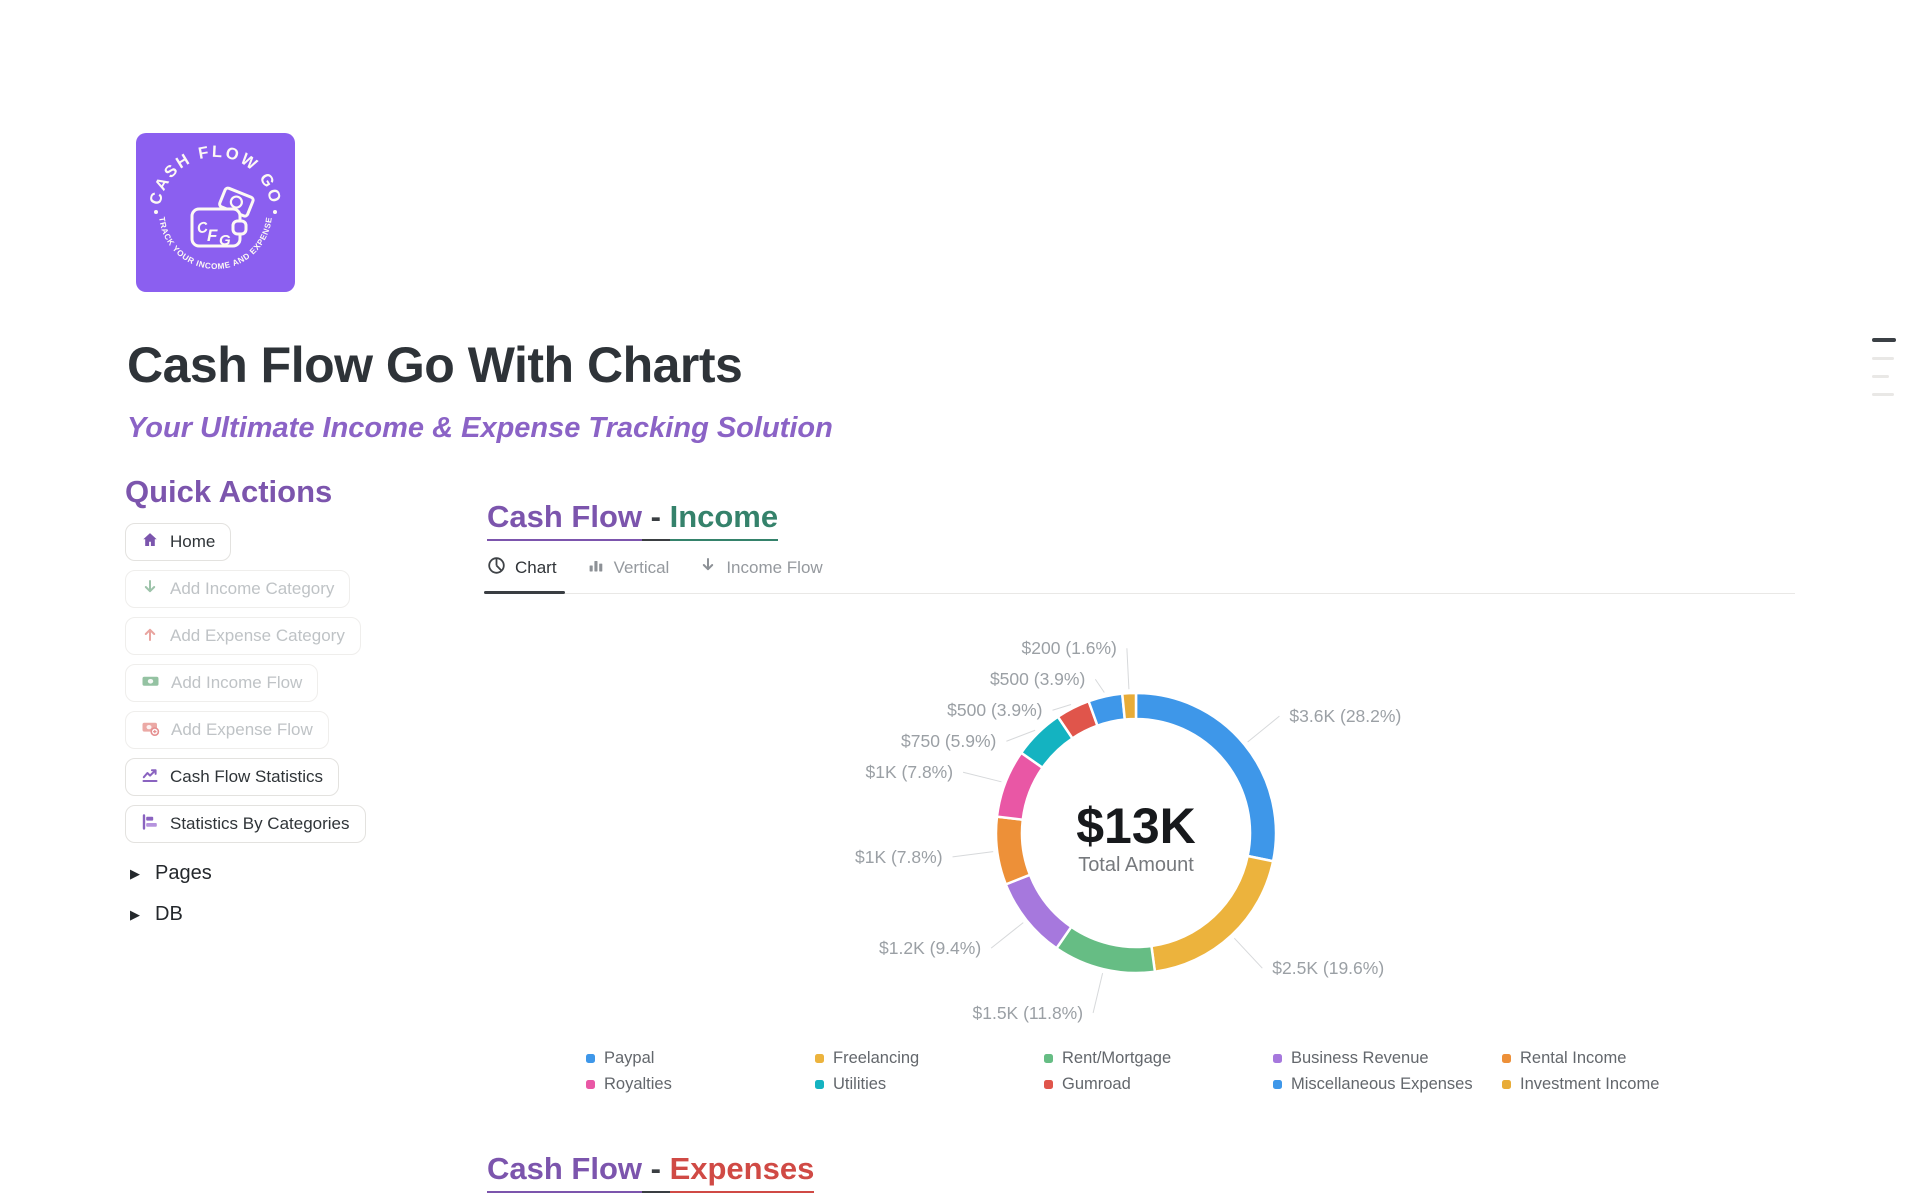  Describe the element at coordinates (700, 1084) in the screenshot. I see `legend-item-royalties: Royalties` at that location.